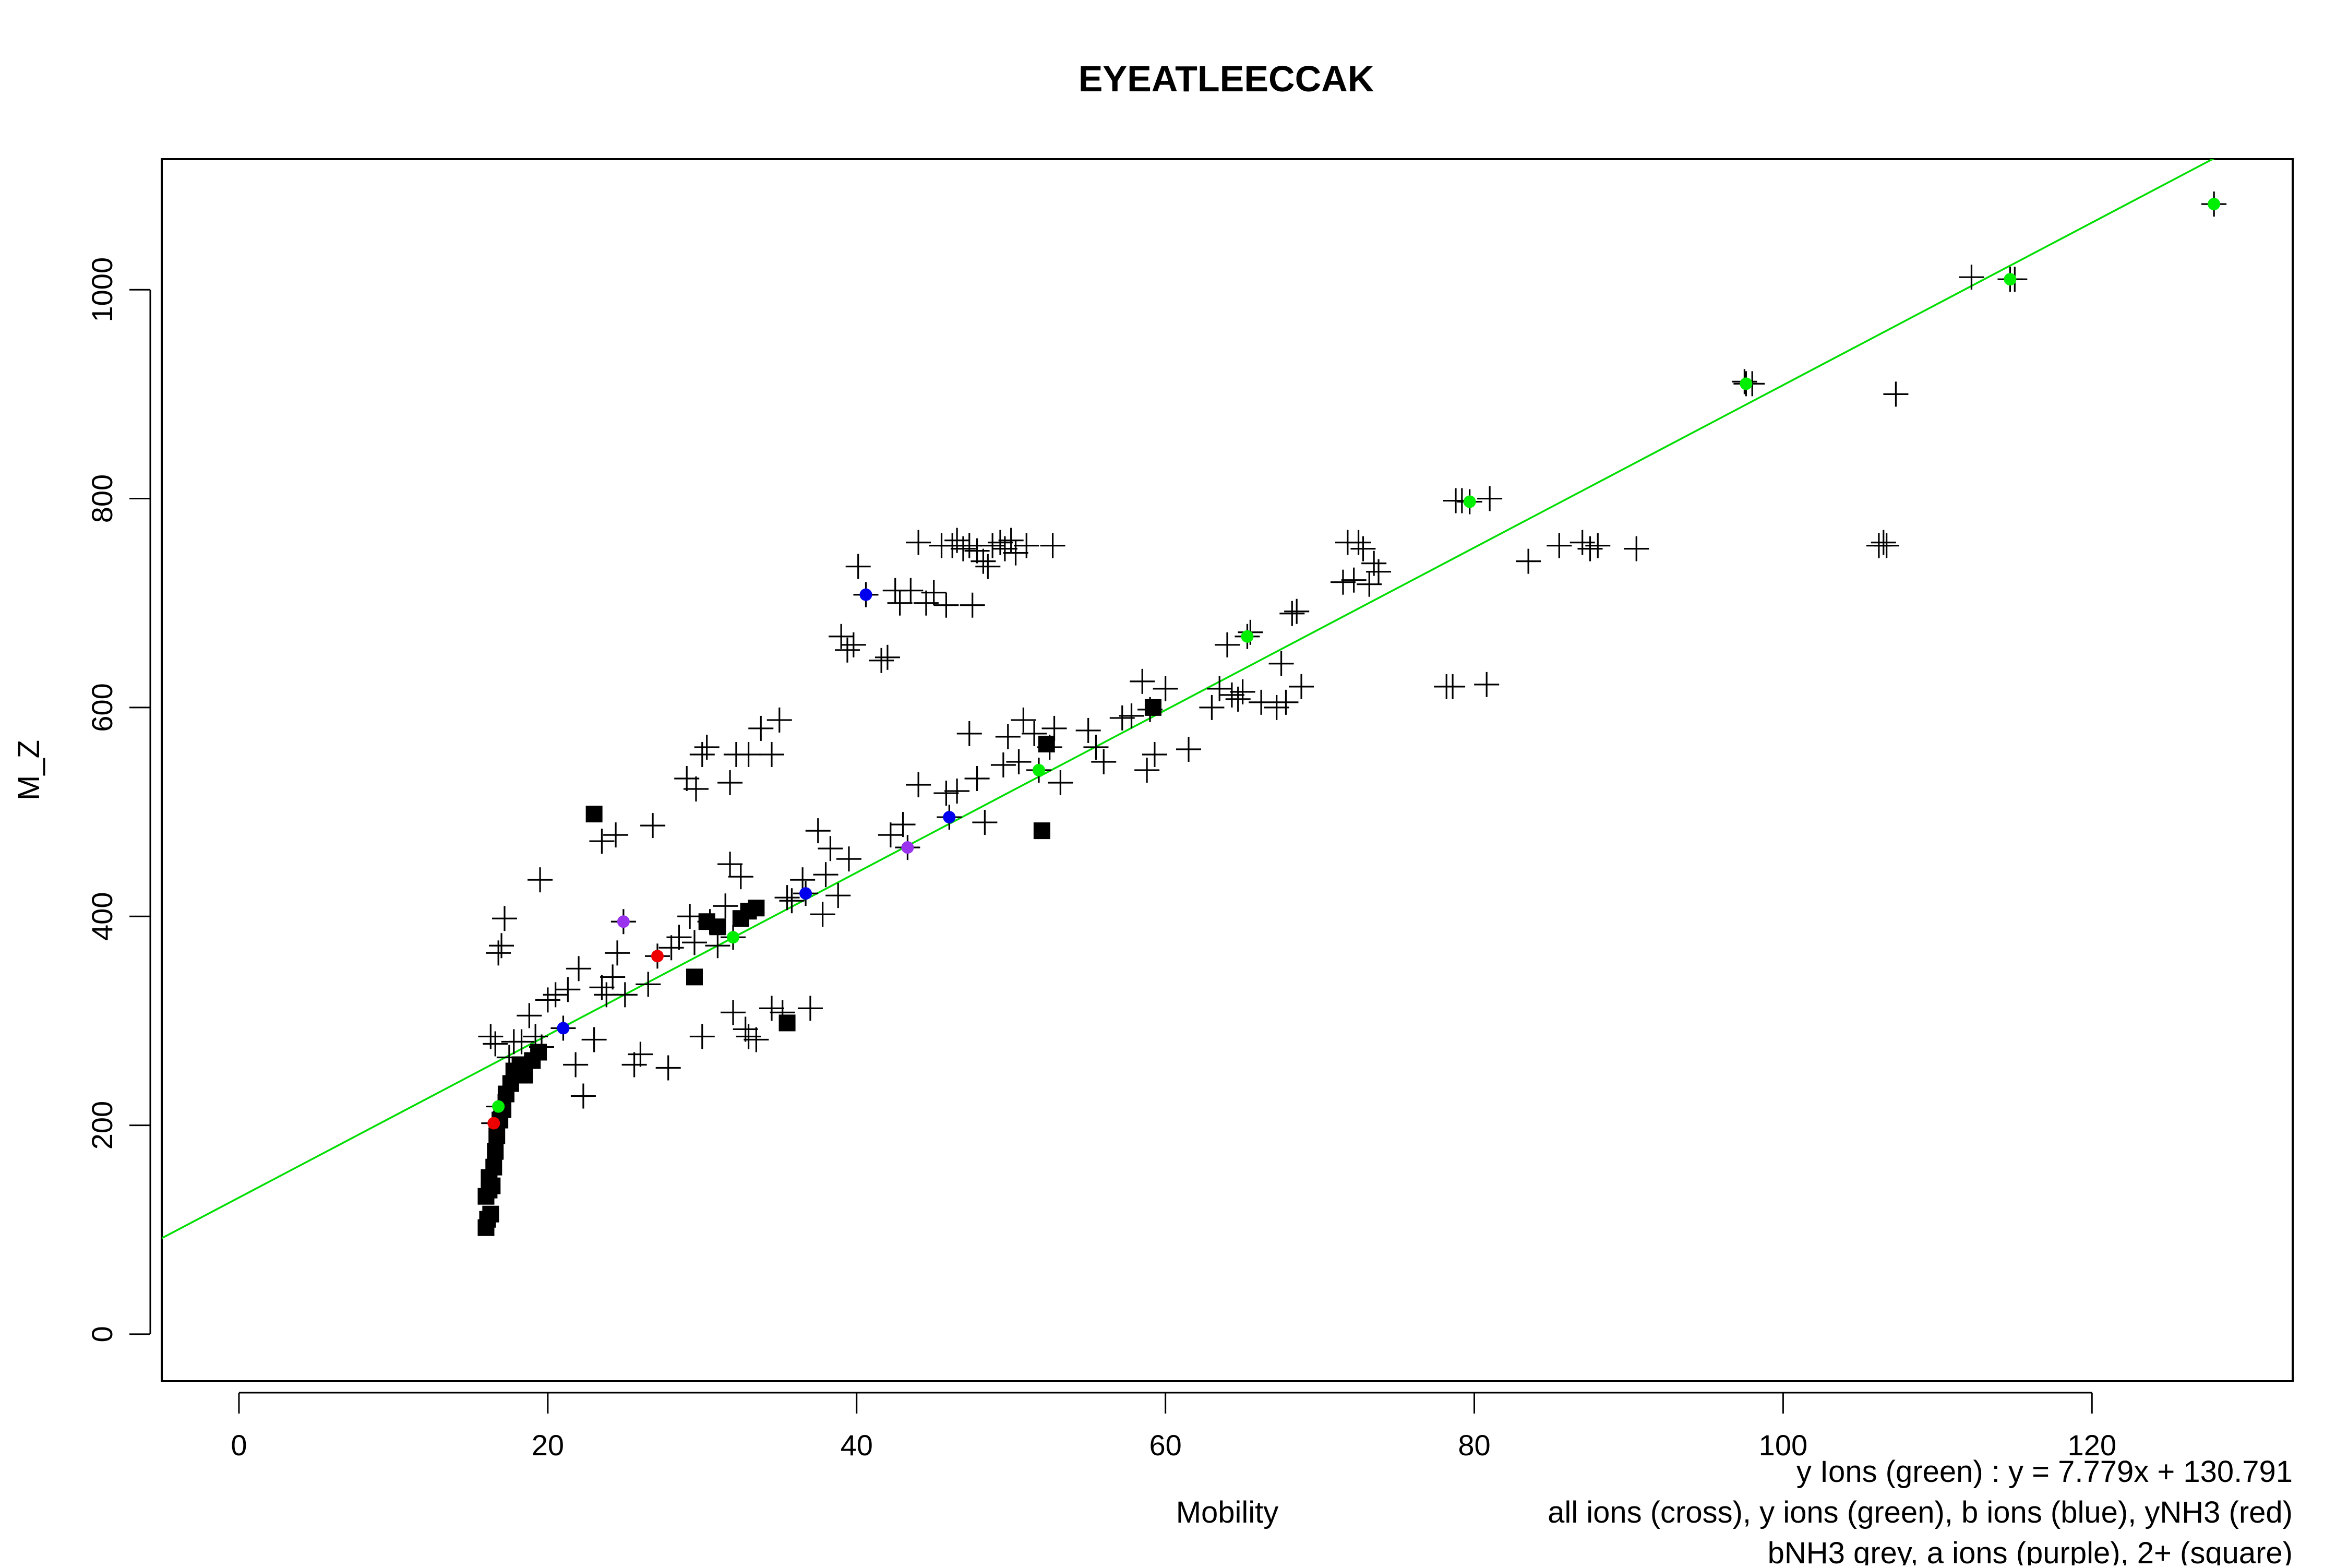  Describe the element at coordinates (102, 707) in the screenshot. I see `y-tick-label: 600` at that location.